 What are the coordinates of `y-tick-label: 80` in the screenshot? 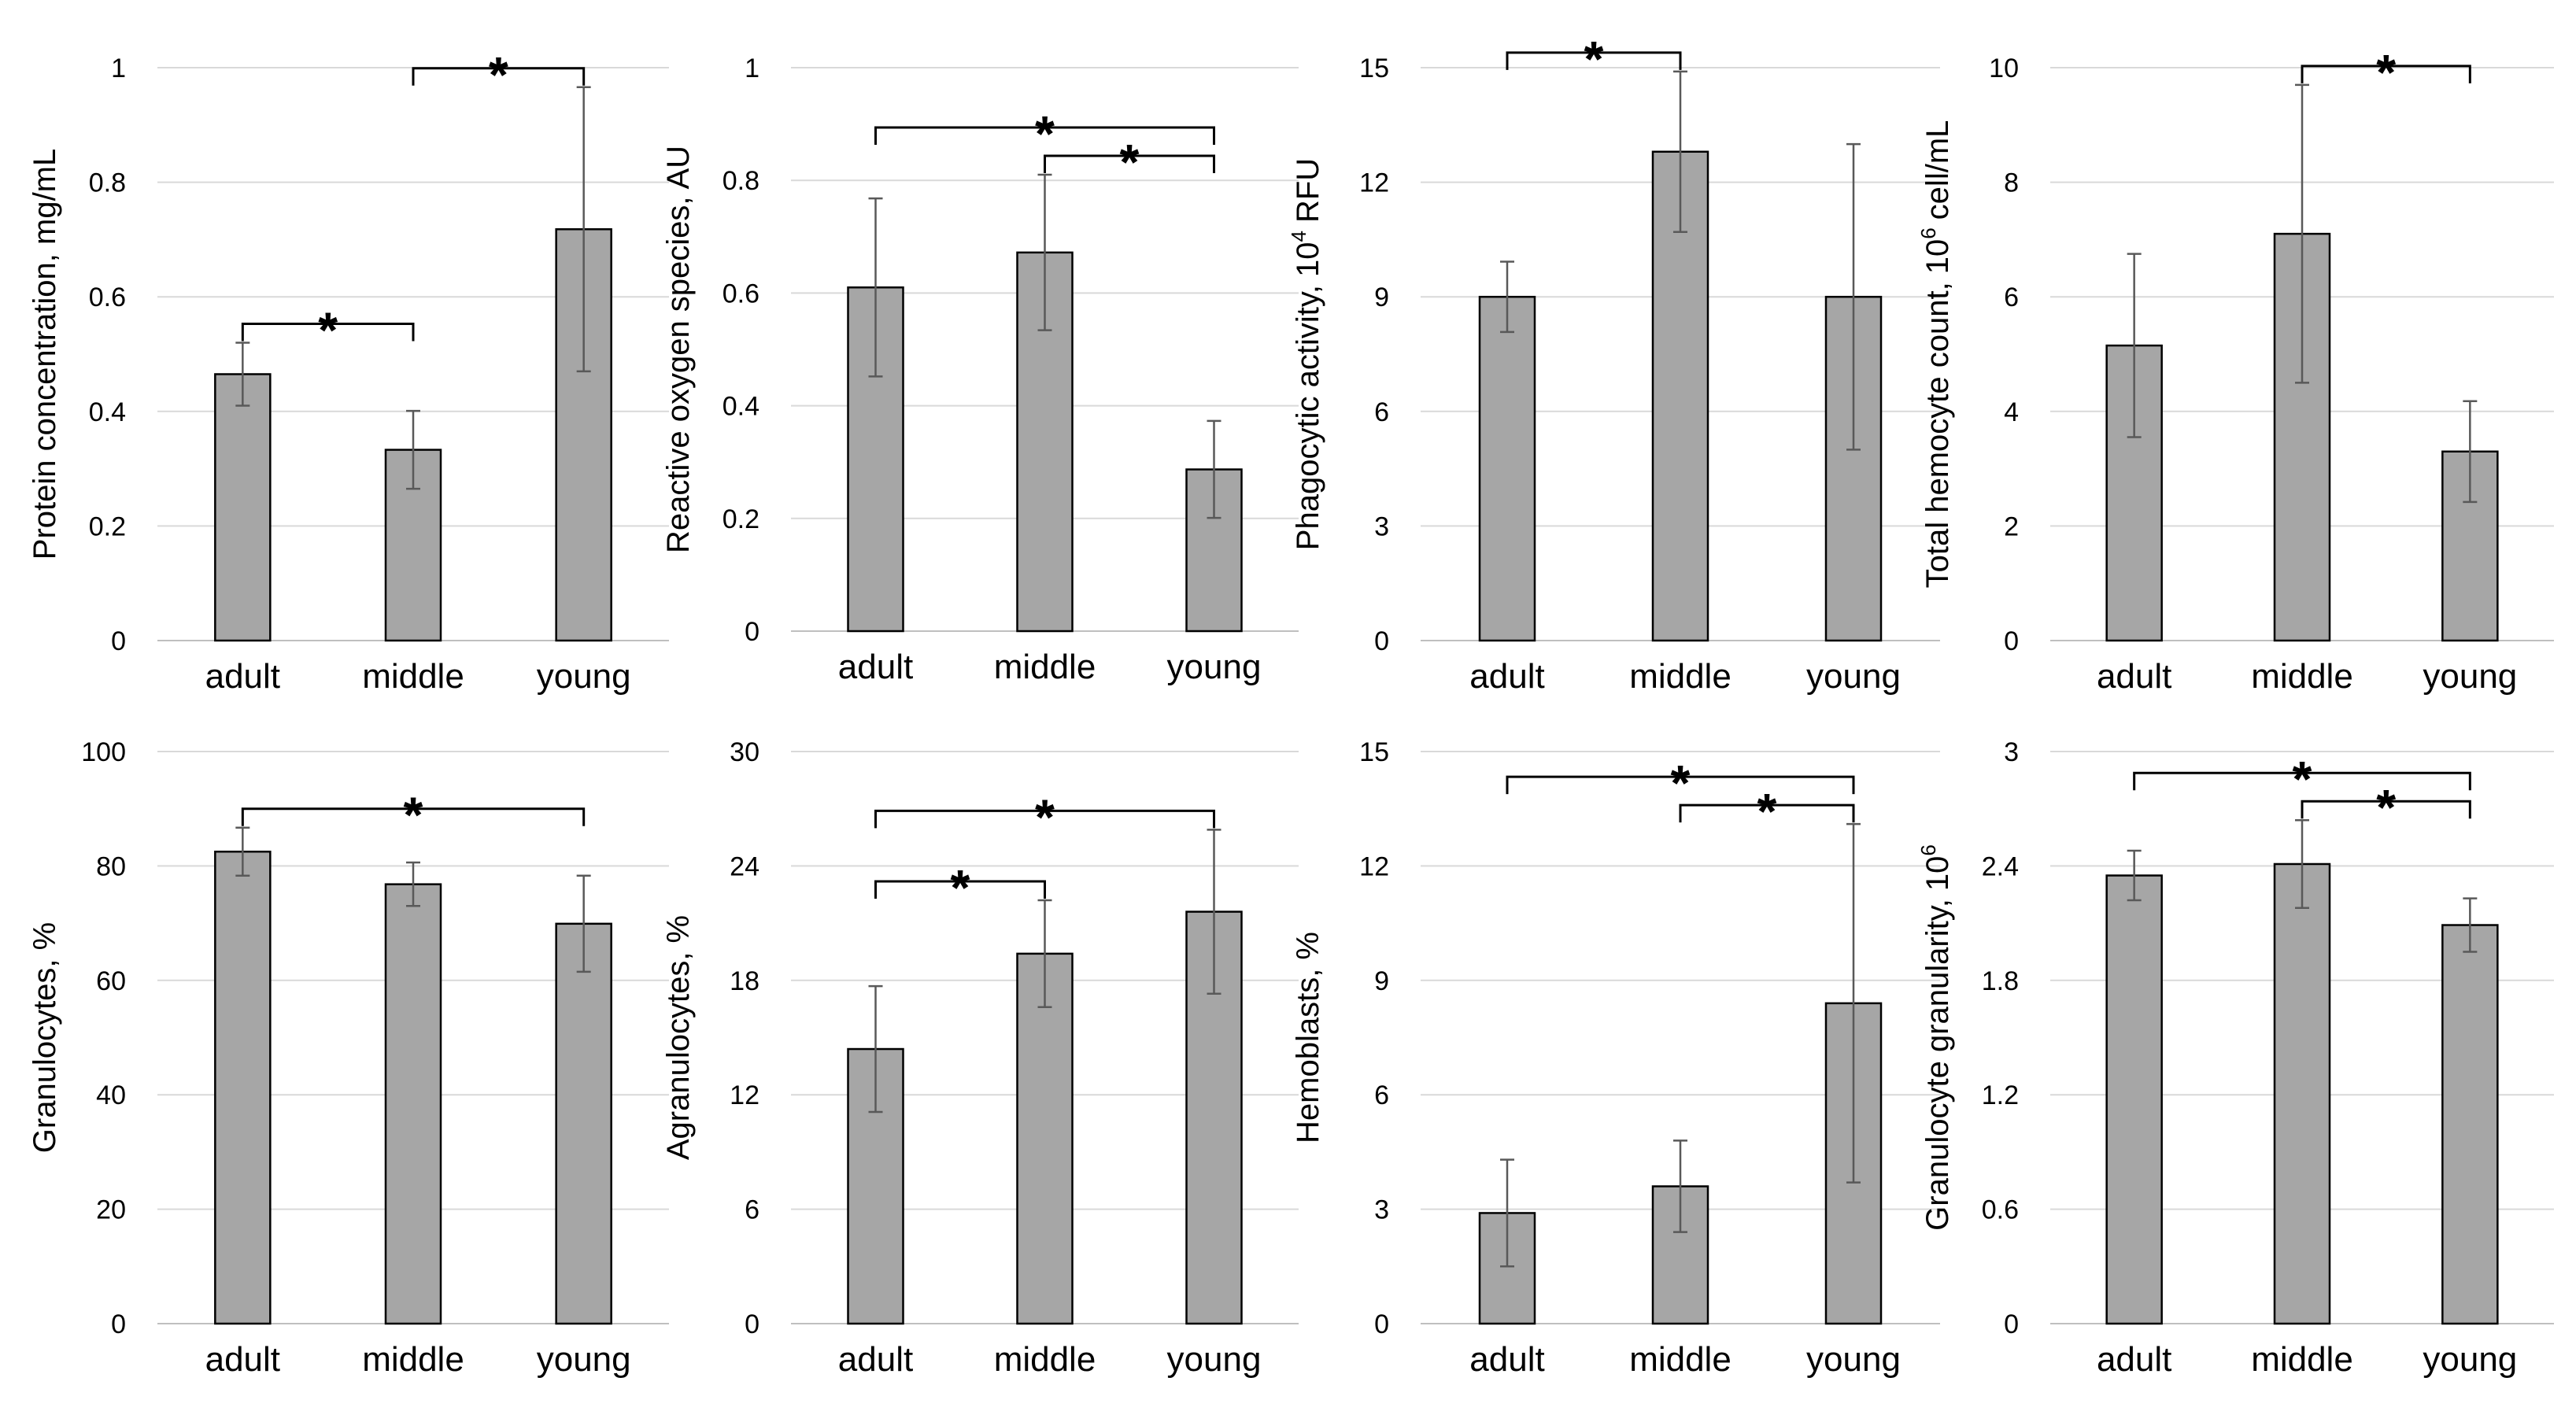 It's located at (111, 866).